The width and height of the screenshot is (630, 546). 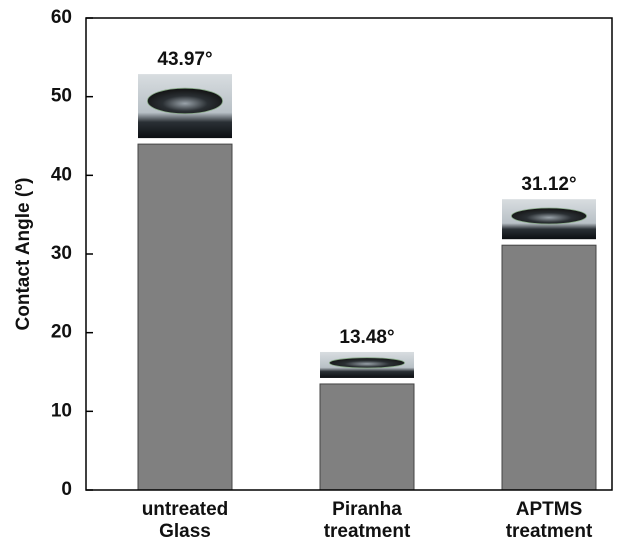 I want to click on y-tick-label: 30, so click(x=61, y=253).